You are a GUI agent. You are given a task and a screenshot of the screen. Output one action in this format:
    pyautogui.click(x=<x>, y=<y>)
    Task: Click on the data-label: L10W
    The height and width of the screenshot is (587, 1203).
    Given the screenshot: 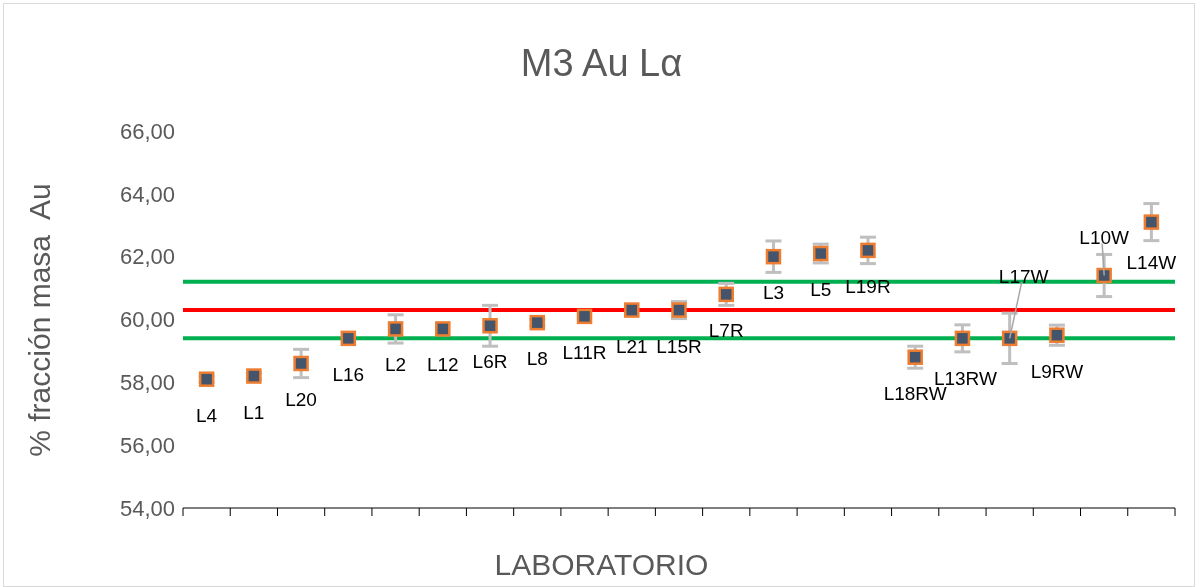 What is the action you would take?
    pyautogui.click(x=1104, y=238)
    